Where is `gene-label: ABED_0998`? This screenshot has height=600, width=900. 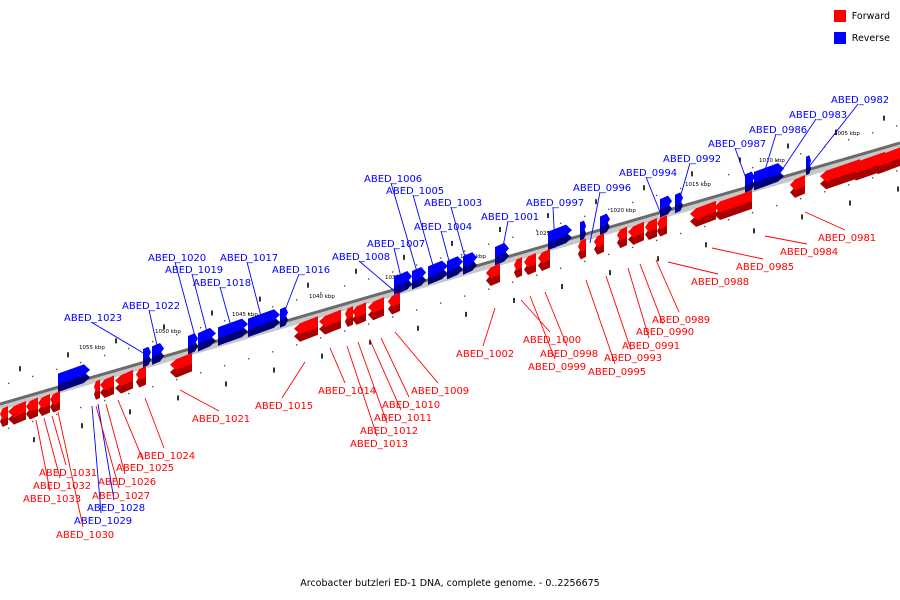
gene-label: ABED_0998 is located at coordinates (569, 354).